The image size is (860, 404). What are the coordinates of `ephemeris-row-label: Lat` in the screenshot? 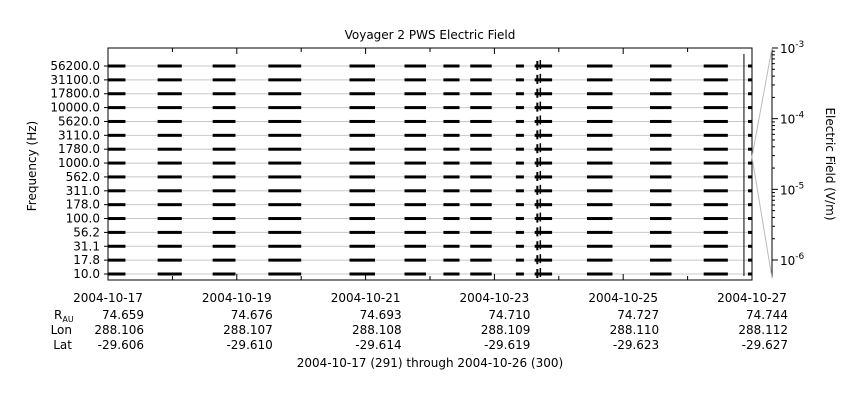 It's located at (62, 345).